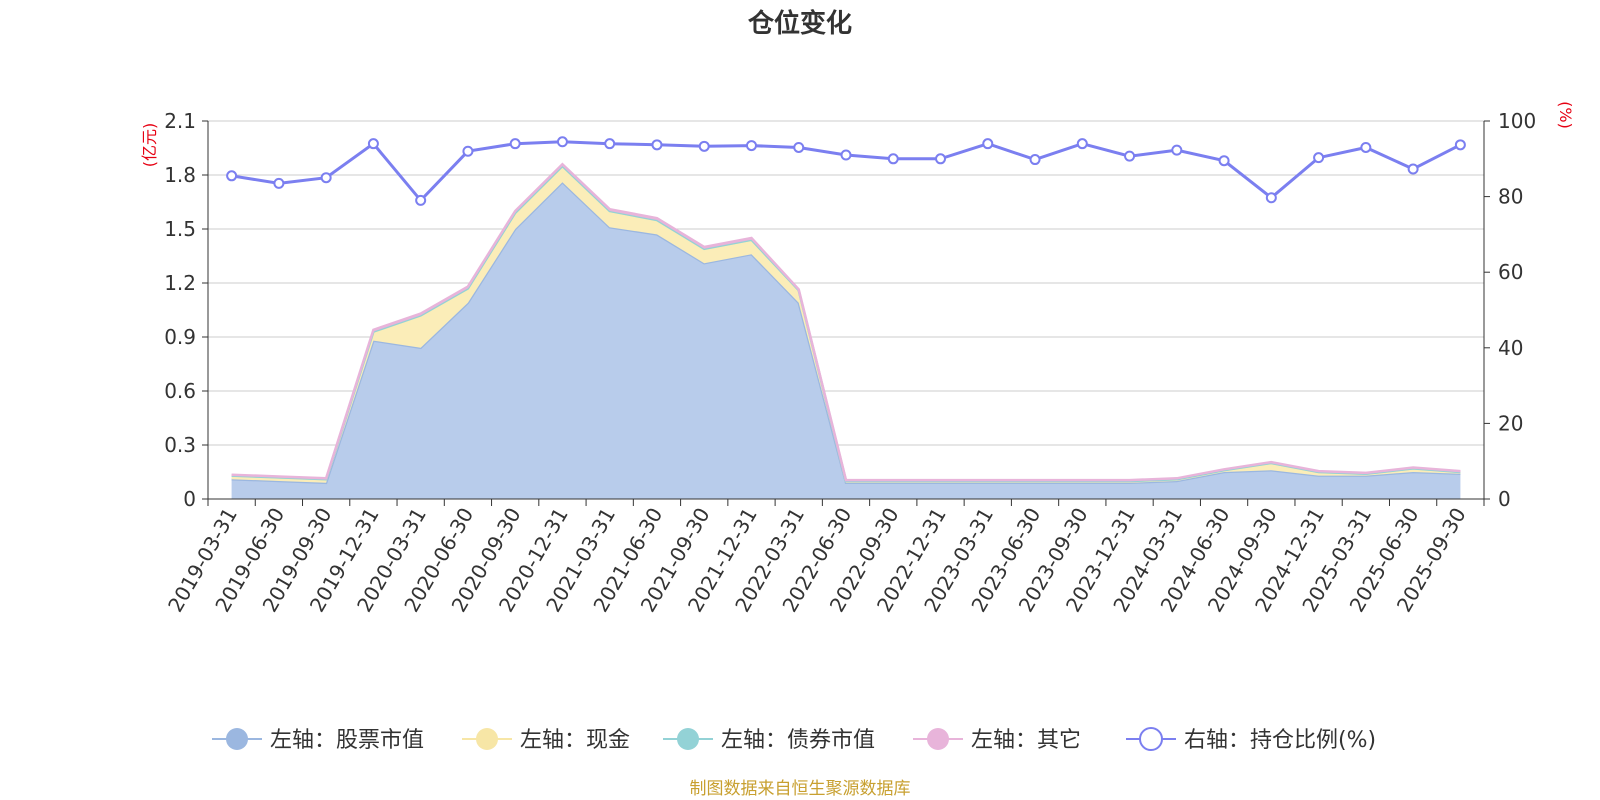  What do you see at coordinates (1280, 740) in the screenshot?
I see `legend-label-ratio: 右轴：持仓比例(%)` at bounding box center [1280, 740].